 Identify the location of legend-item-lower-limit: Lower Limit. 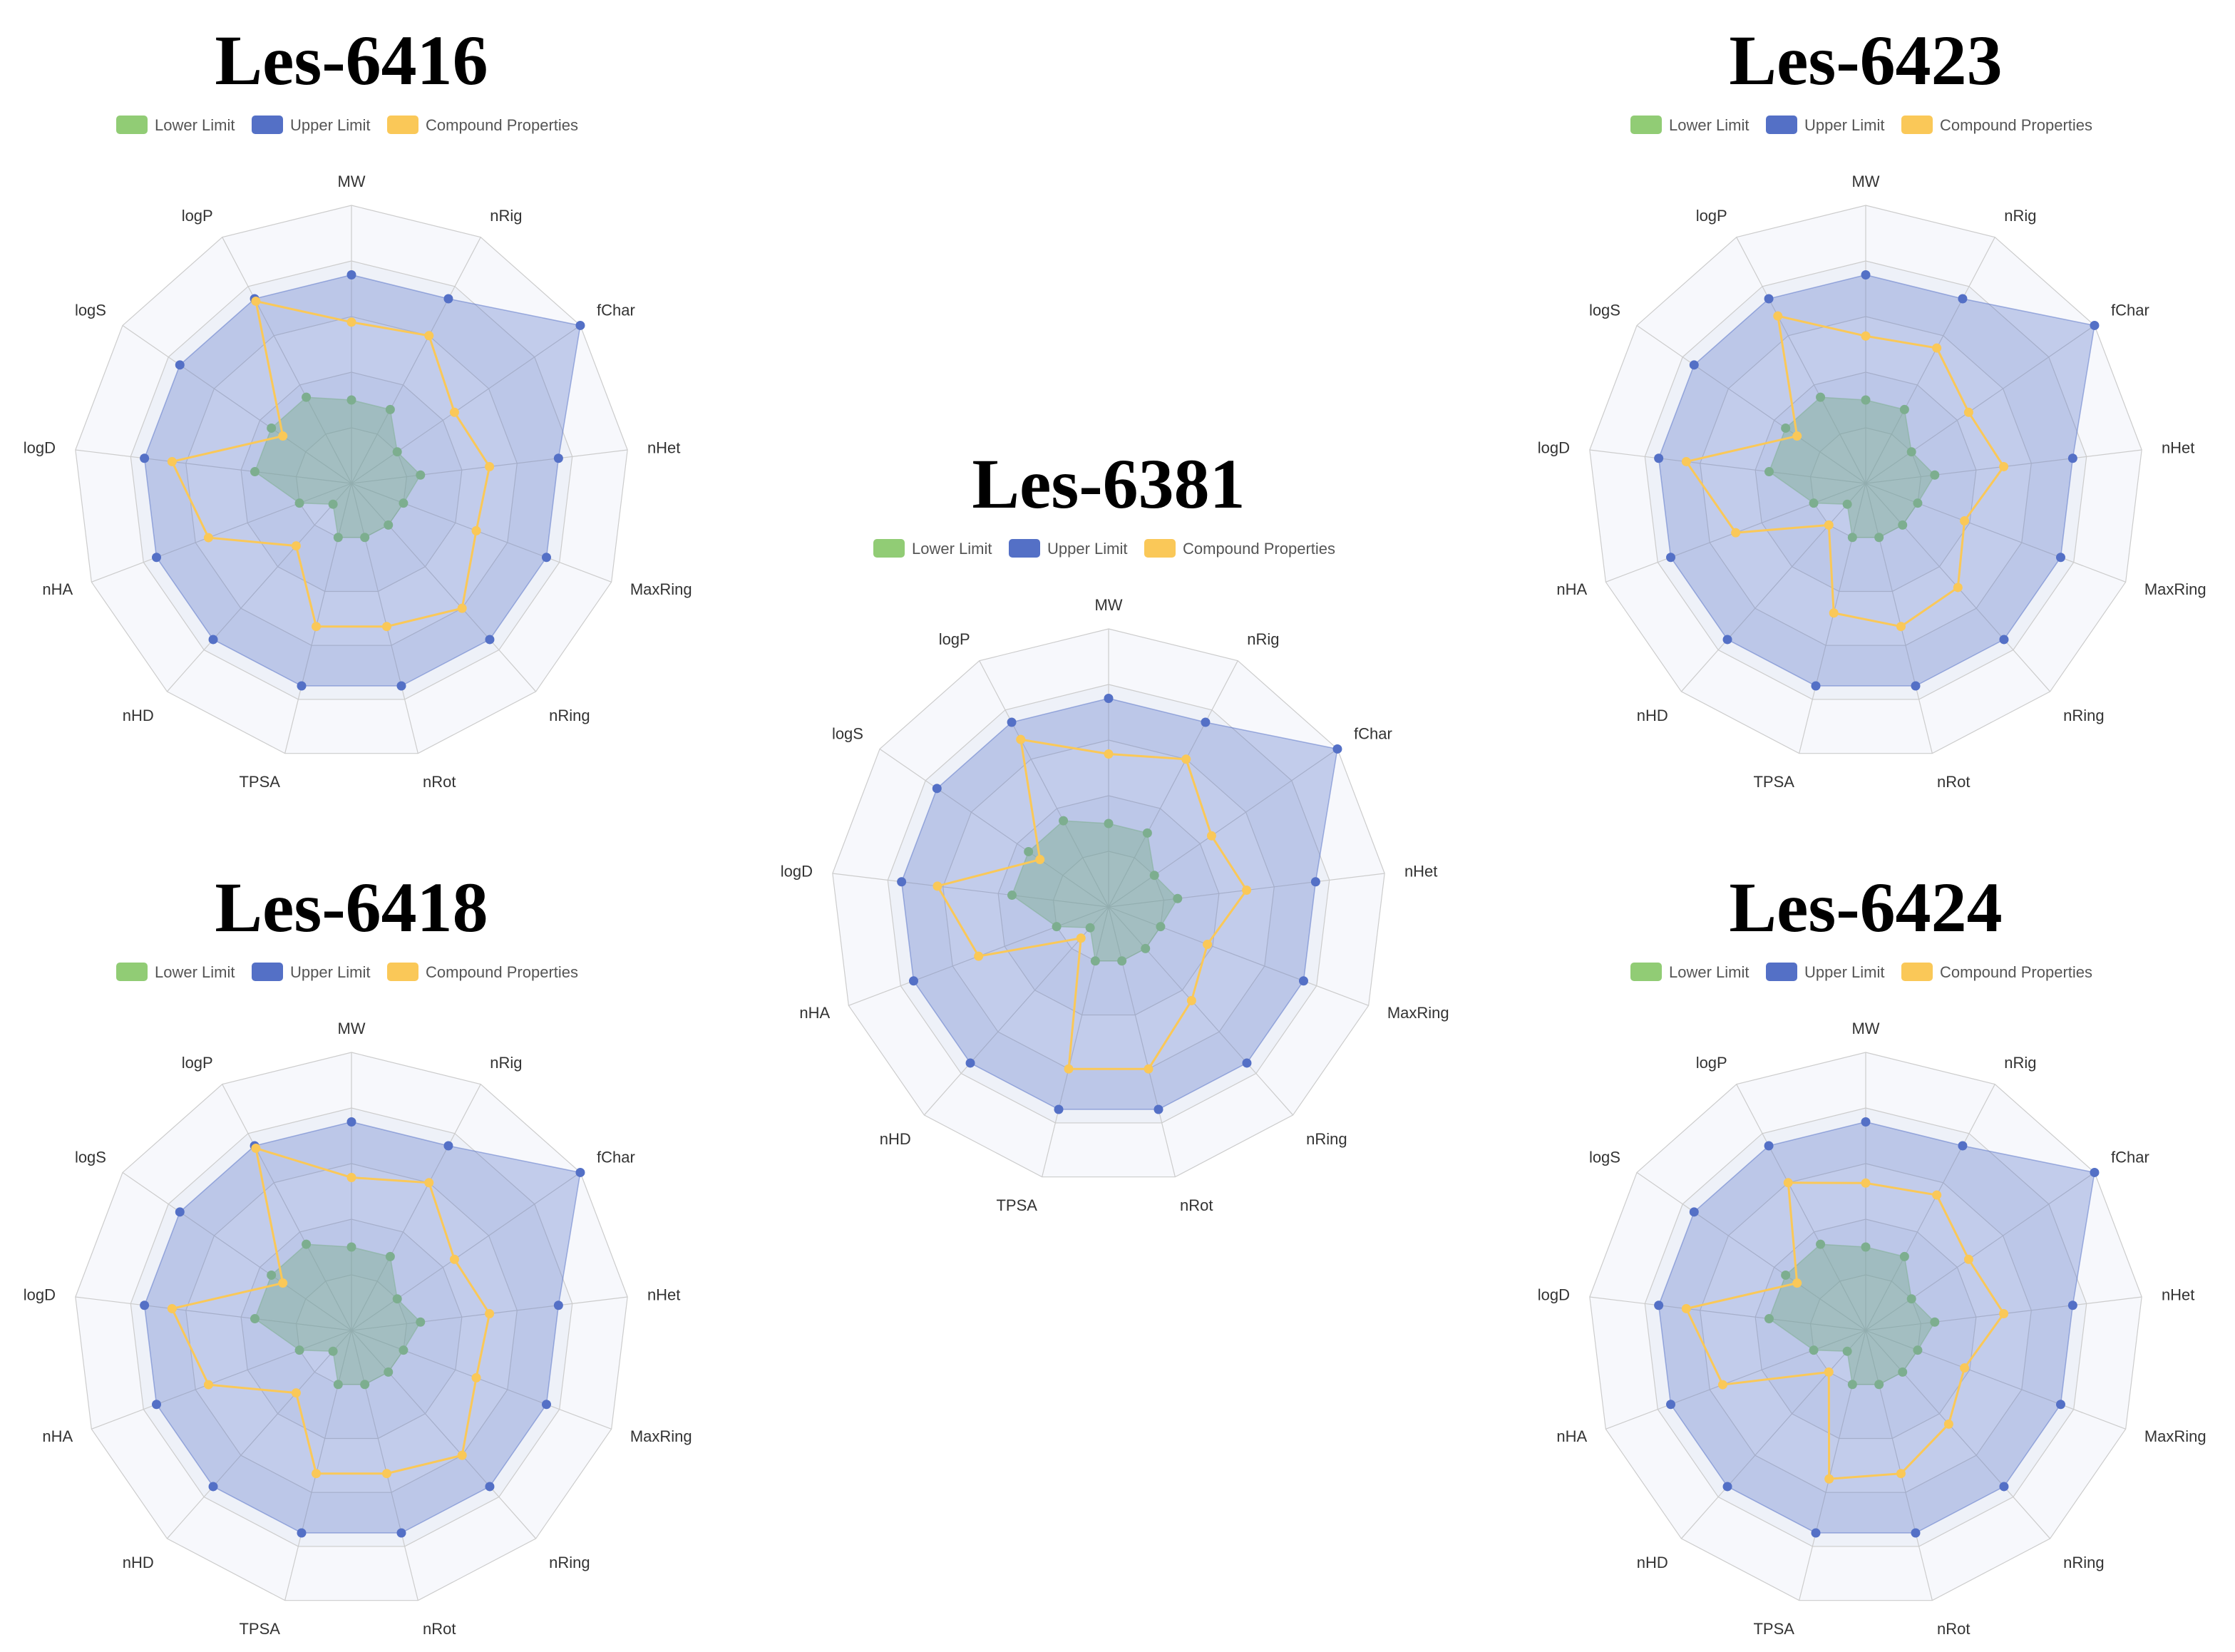
(1689, 125).